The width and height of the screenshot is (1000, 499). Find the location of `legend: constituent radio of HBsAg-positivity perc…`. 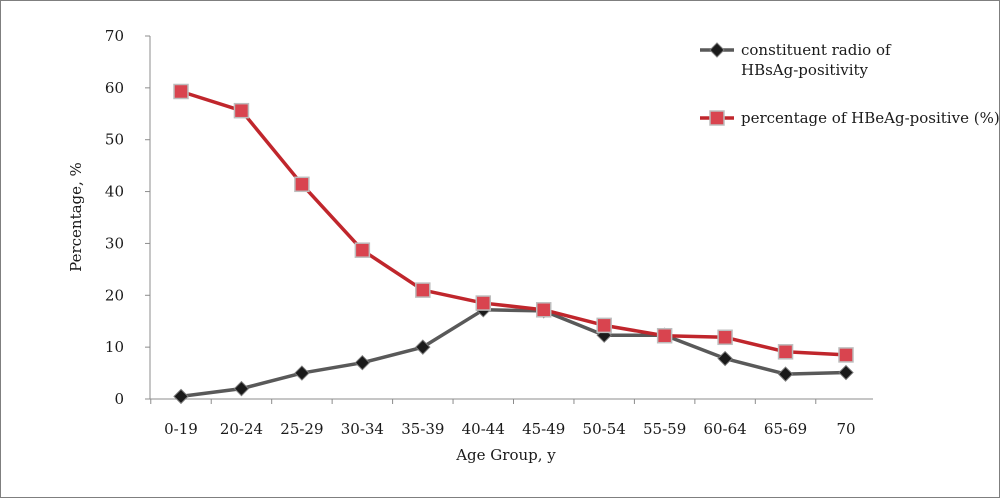

legend: constituent radio of HBsAg-positivity perc… is located at coordinates (850, 84).